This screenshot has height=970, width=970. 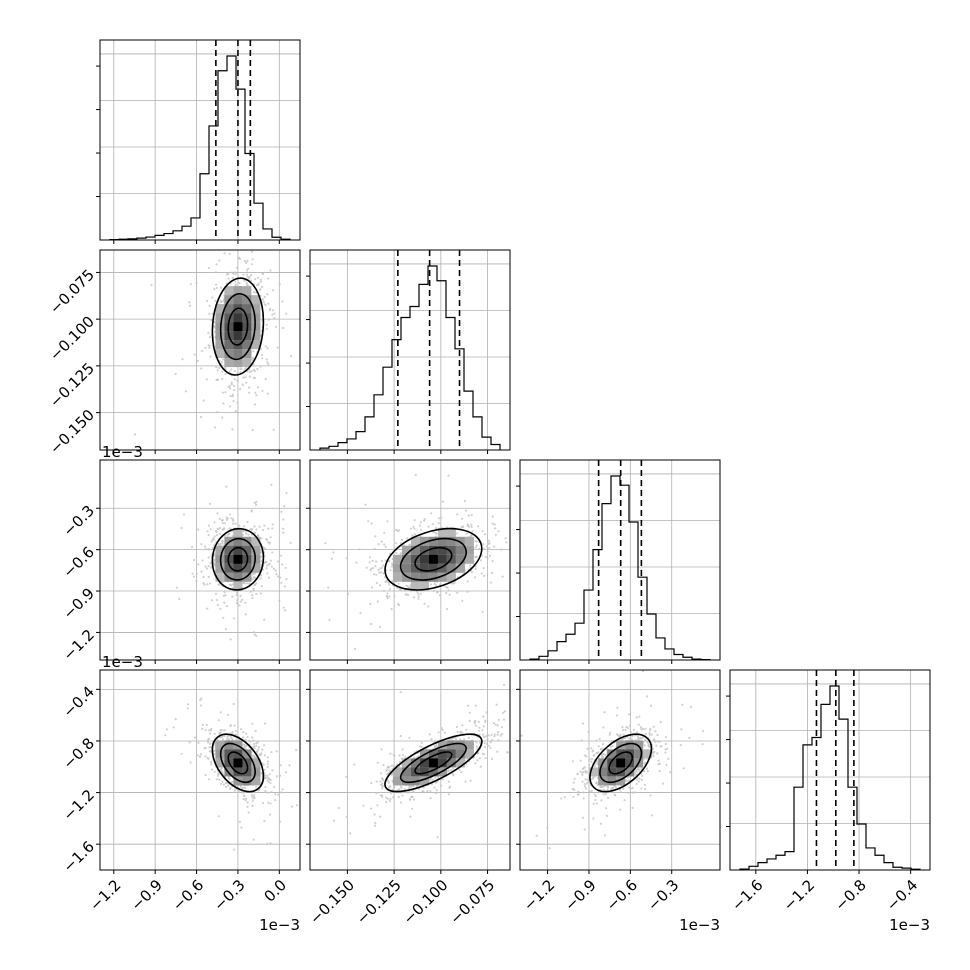 What do you see at coordinates (426, 902) in the screenshot?
I see `x-tick-label: −0.100` at bounding box center [426, 902].